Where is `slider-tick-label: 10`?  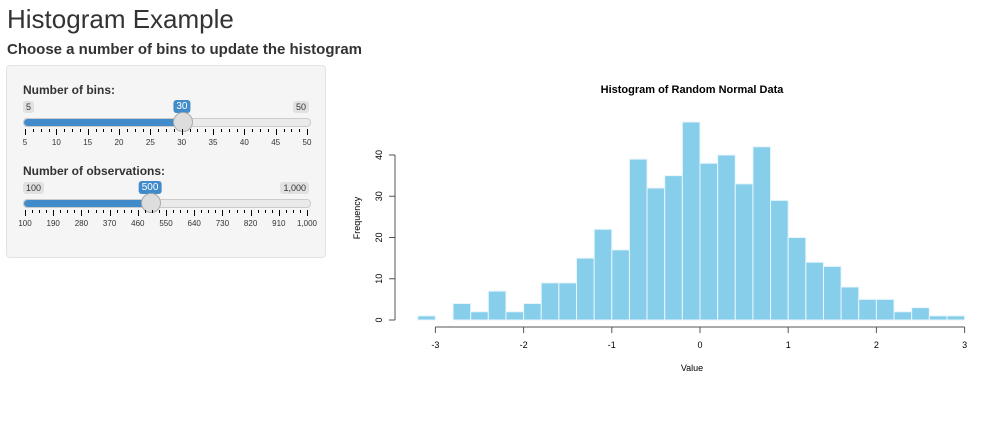
slider-tick-label: 10 is located at coordinates (56, 142).